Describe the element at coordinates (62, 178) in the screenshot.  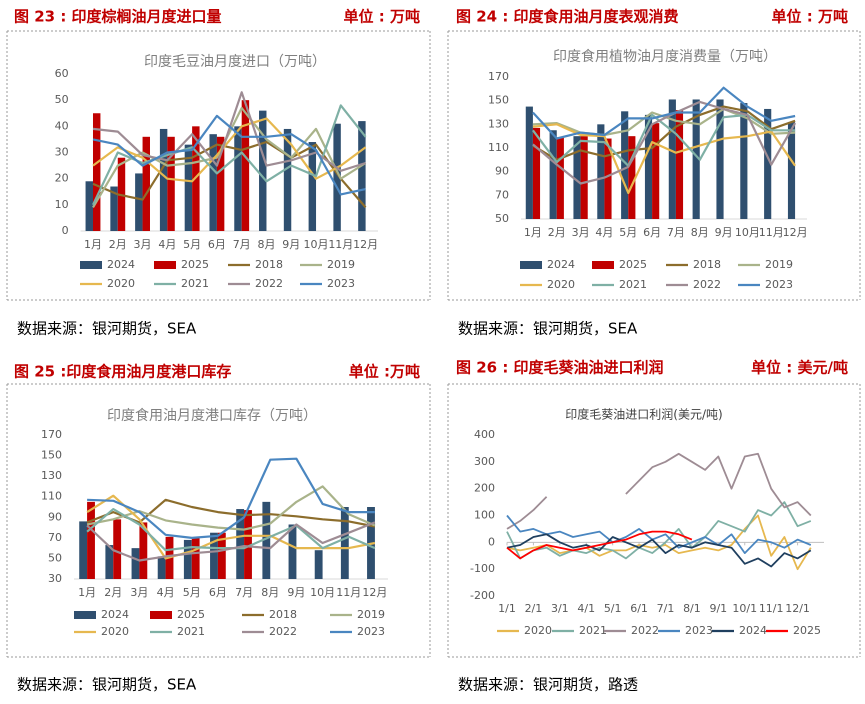
I see `y-tick-label: 20` at that location.